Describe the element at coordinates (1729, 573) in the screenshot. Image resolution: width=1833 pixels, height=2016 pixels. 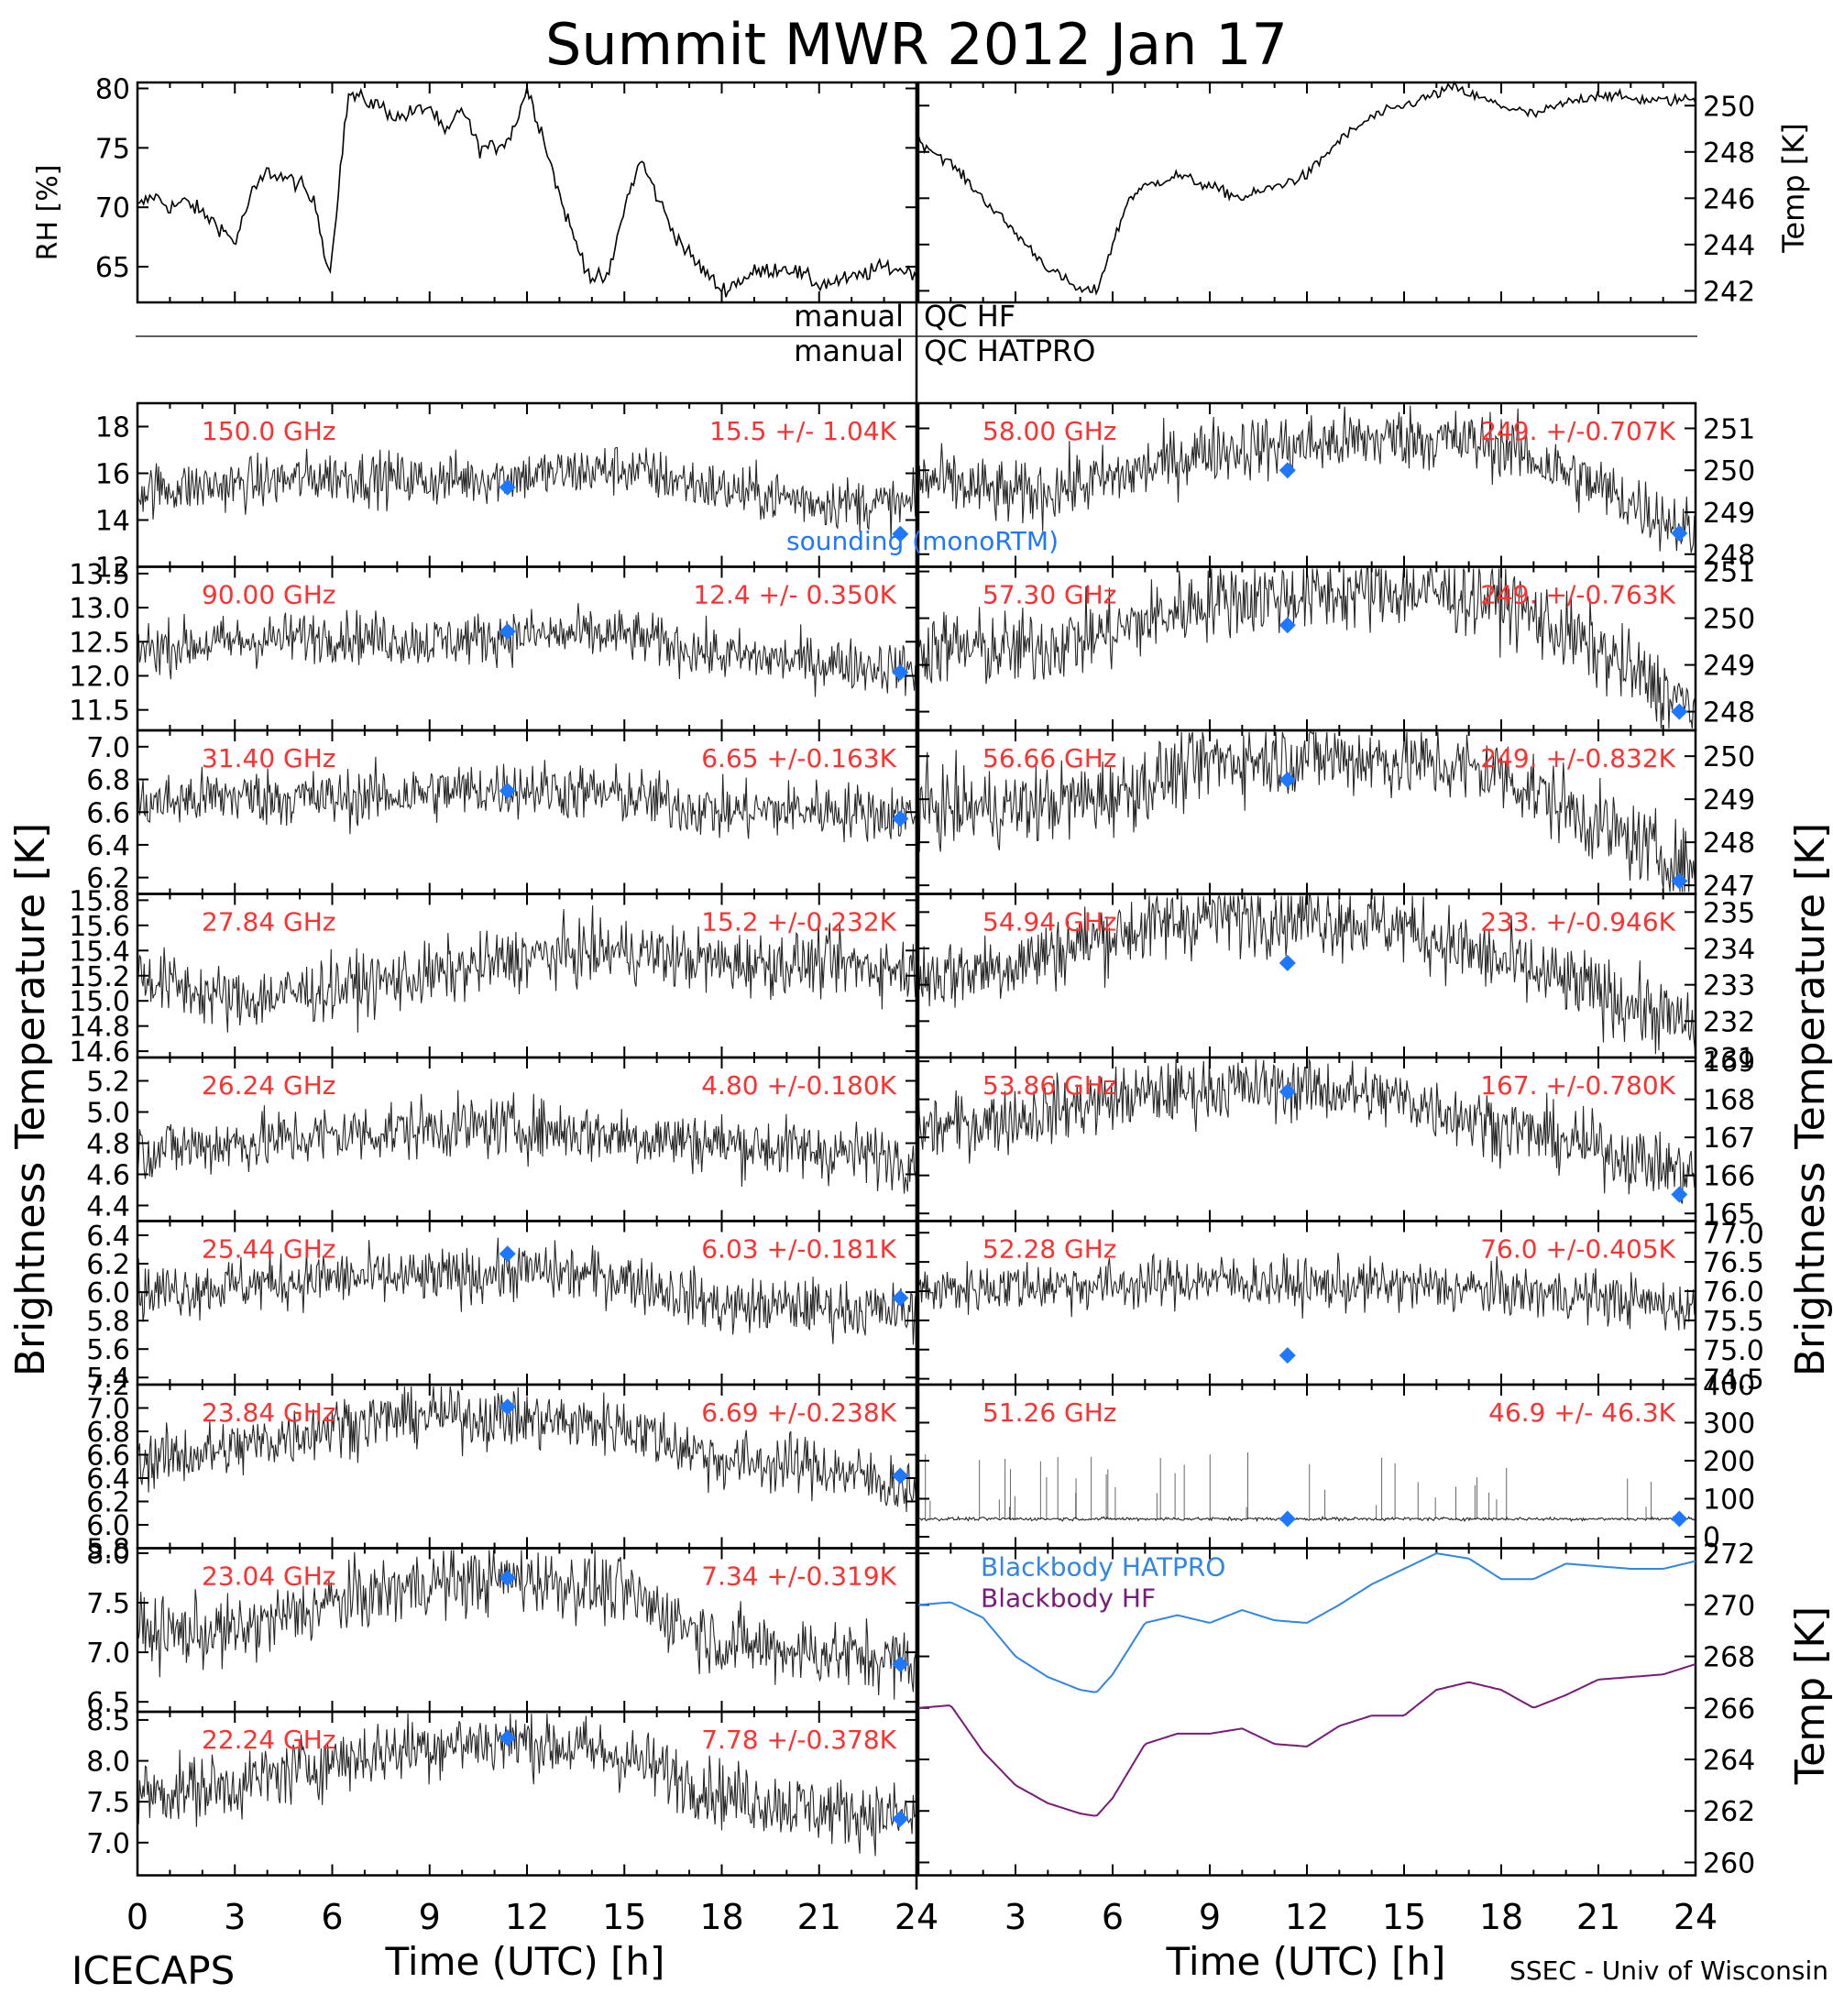
I see `channel-5730-right-ytick-label: 251` at that location.